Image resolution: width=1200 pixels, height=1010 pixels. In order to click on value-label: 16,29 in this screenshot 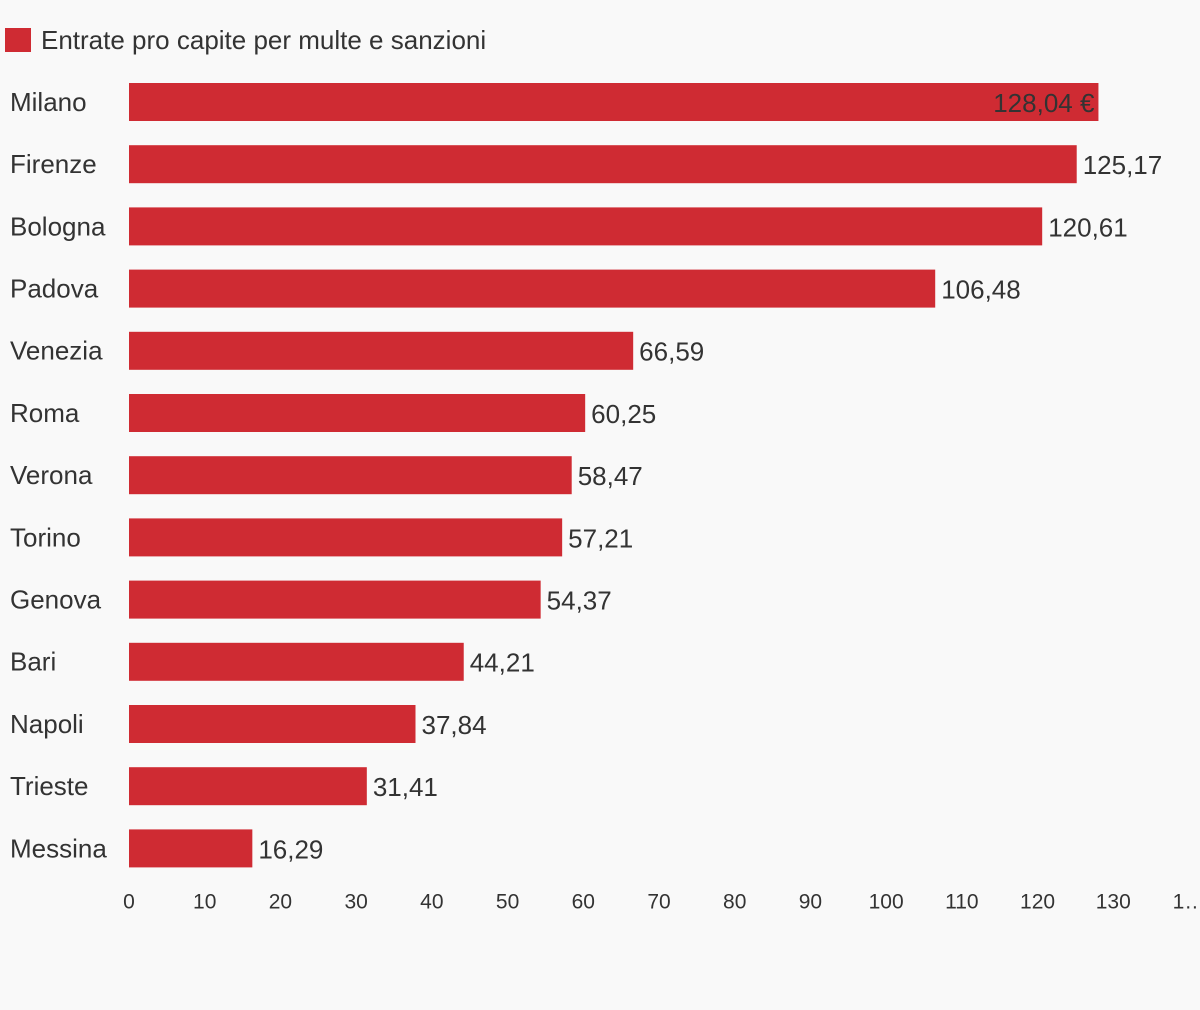, I will do `click(290, 849)`.